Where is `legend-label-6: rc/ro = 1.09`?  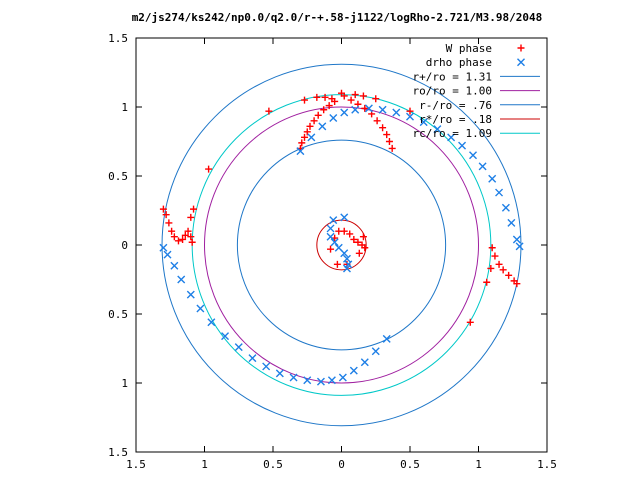
legend-label-6: rc/ro = 1.09 is located at coordinates (452, 133).